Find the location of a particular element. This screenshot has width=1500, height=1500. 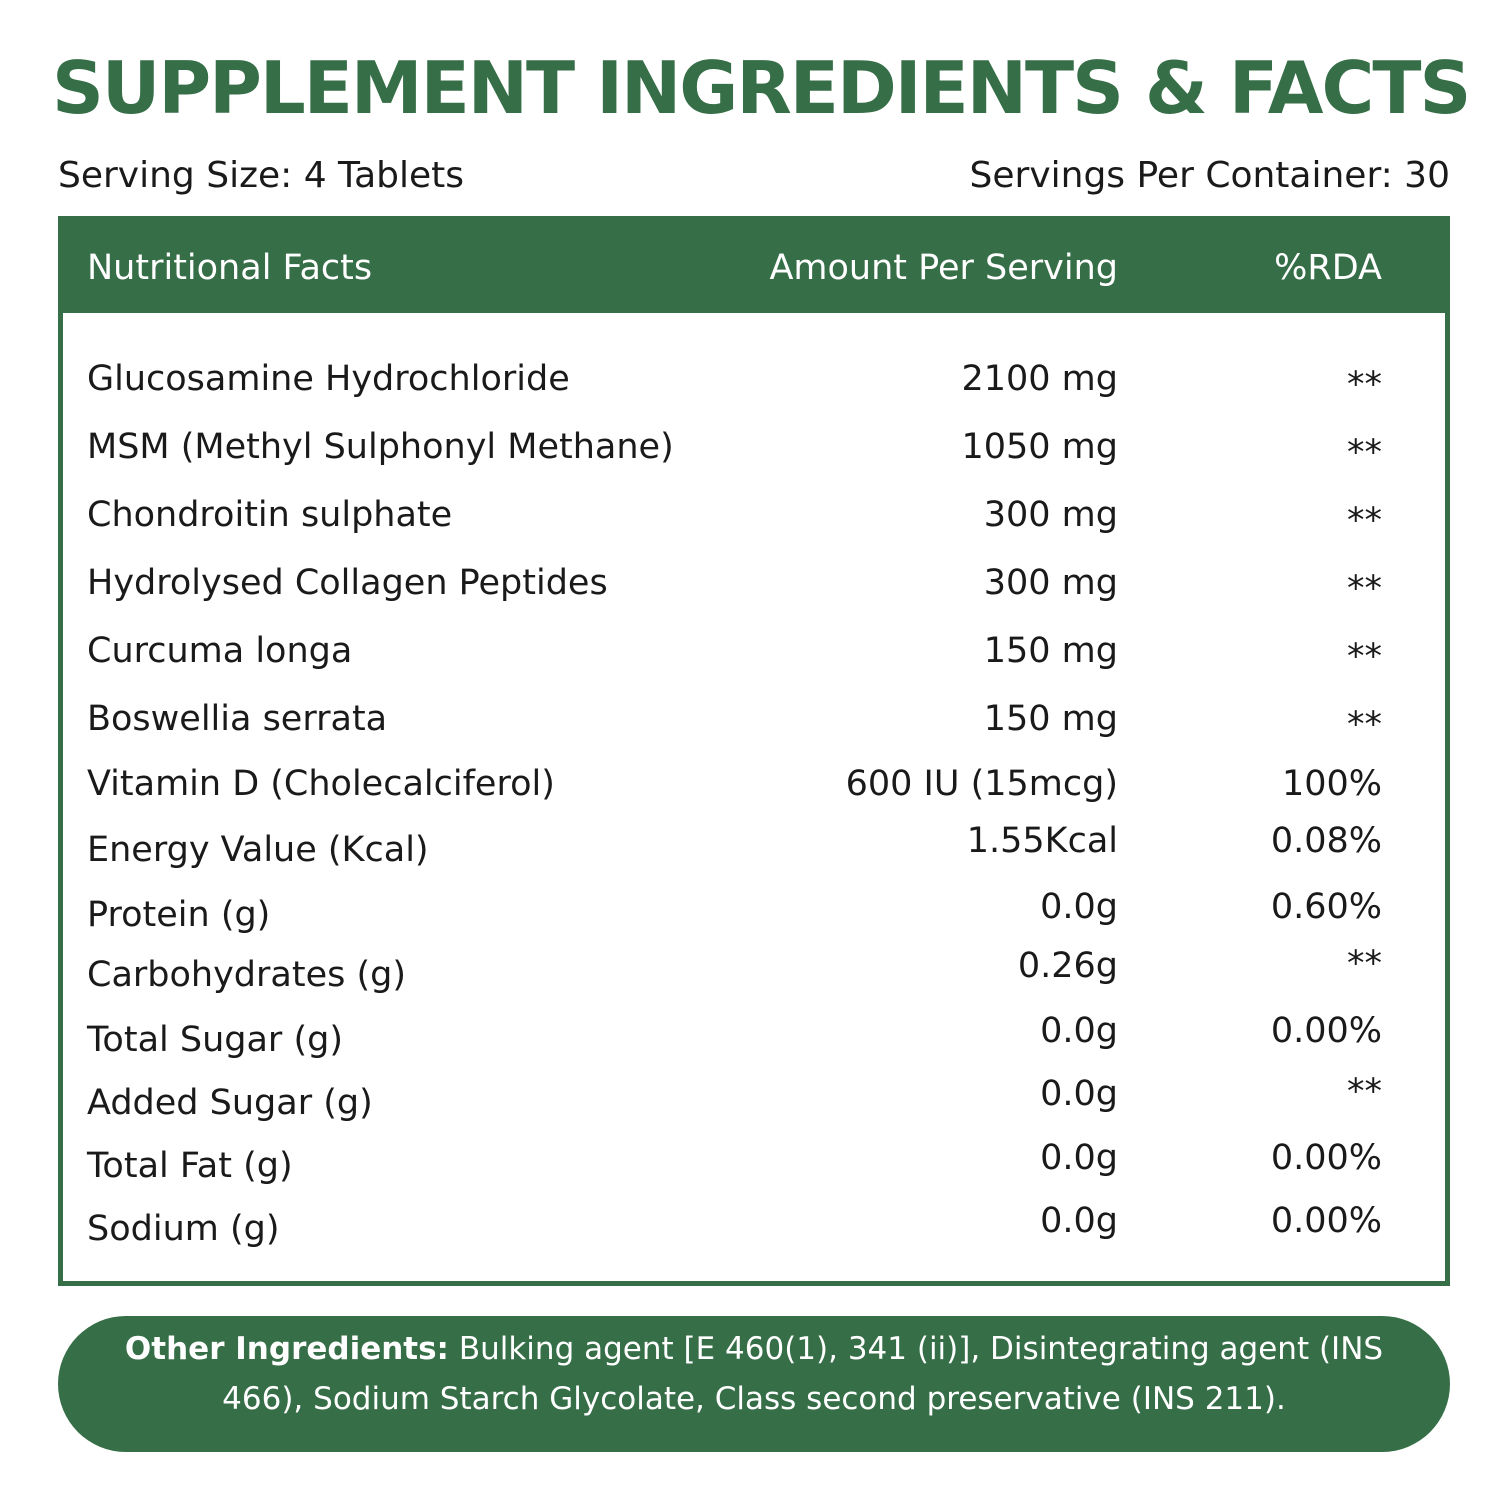

ingredient-rda: 0.60% is located at coordinates (1326, 907).